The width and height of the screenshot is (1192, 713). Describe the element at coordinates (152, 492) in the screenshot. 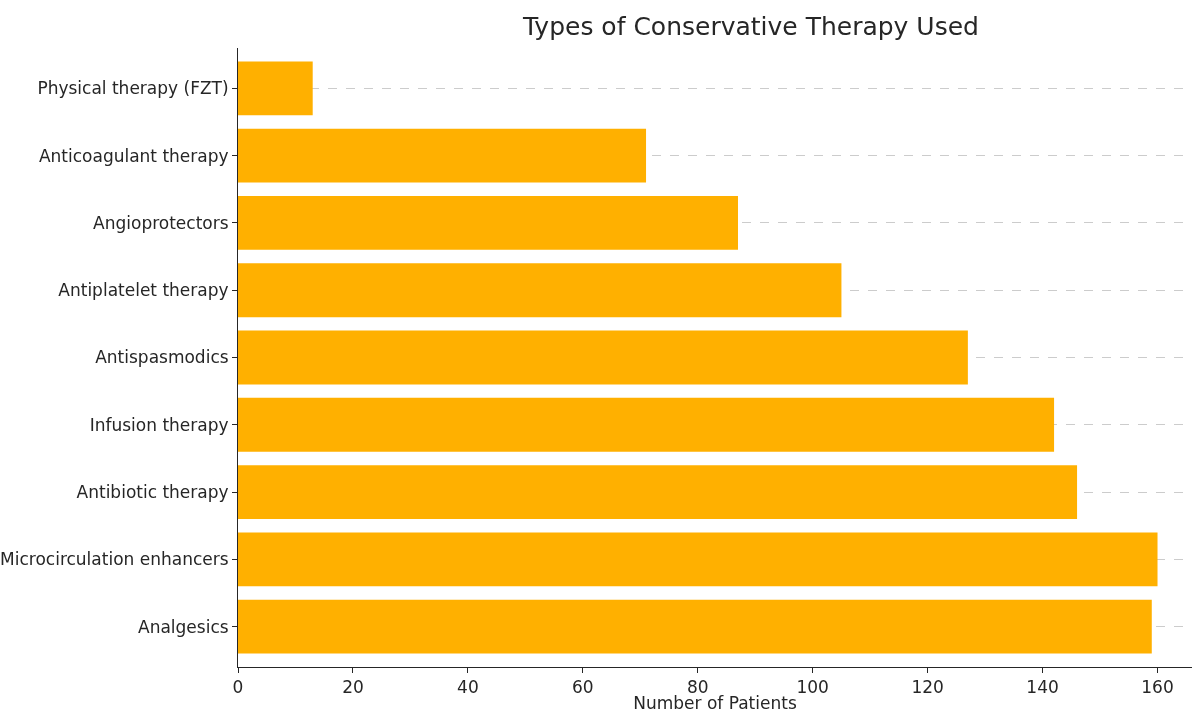

I see `y-tick-label: Antibiotic therapy` at that location.